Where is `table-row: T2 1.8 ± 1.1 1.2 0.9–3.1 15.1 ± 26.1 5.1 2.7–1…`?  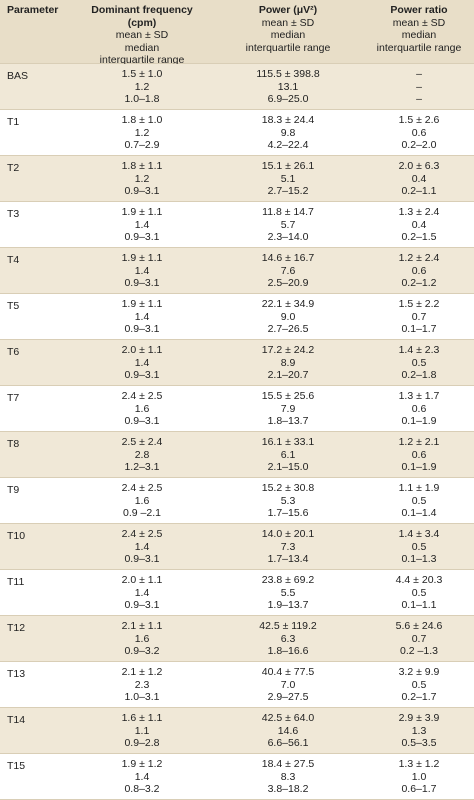 table-row: T2 1.8 ± 1.1 1.2 0.9–3.1 15.1 ± 26.1 5.1 2.7–1… is located at coordinates (237, 179).